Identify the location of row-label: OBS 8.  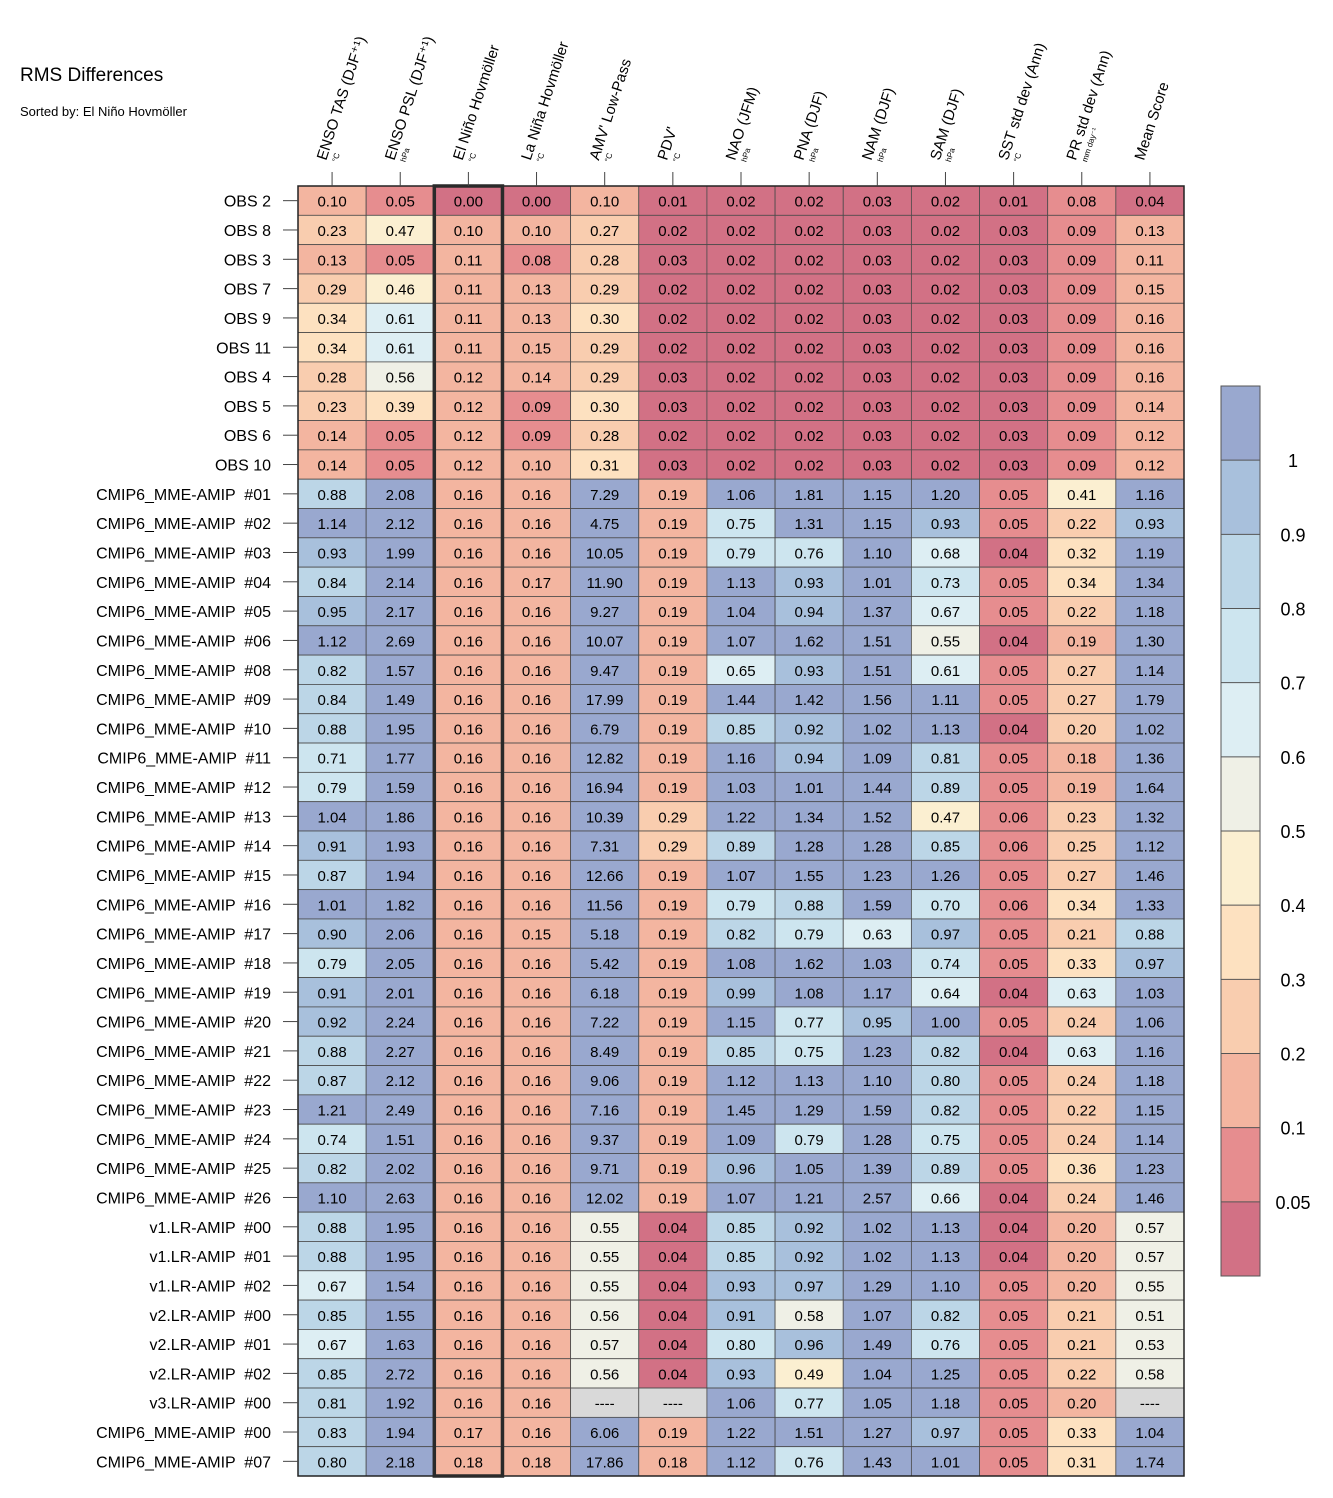
(247, 231).